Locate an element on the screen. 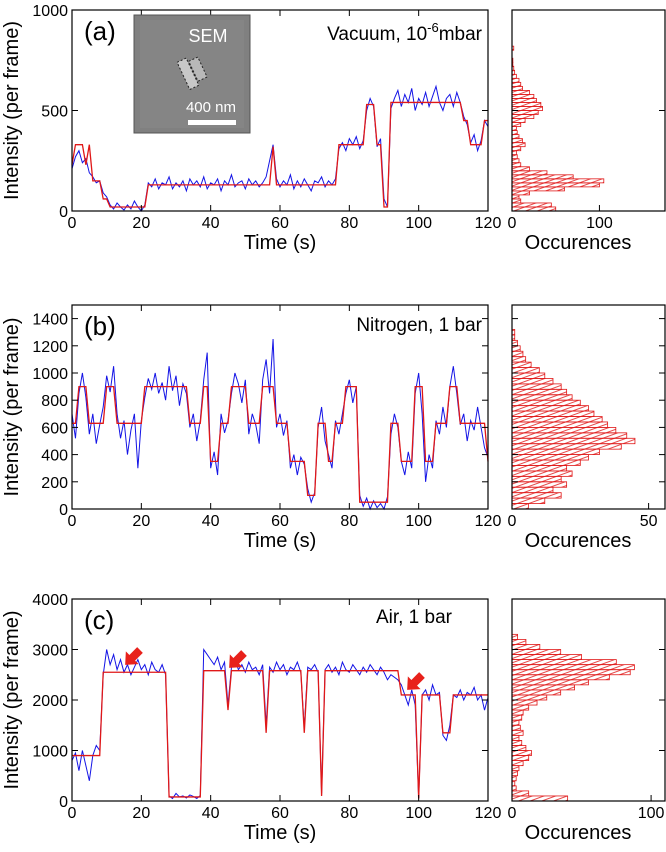 The image size is (666, 852). particle-part is located at coordinates (198, 69).